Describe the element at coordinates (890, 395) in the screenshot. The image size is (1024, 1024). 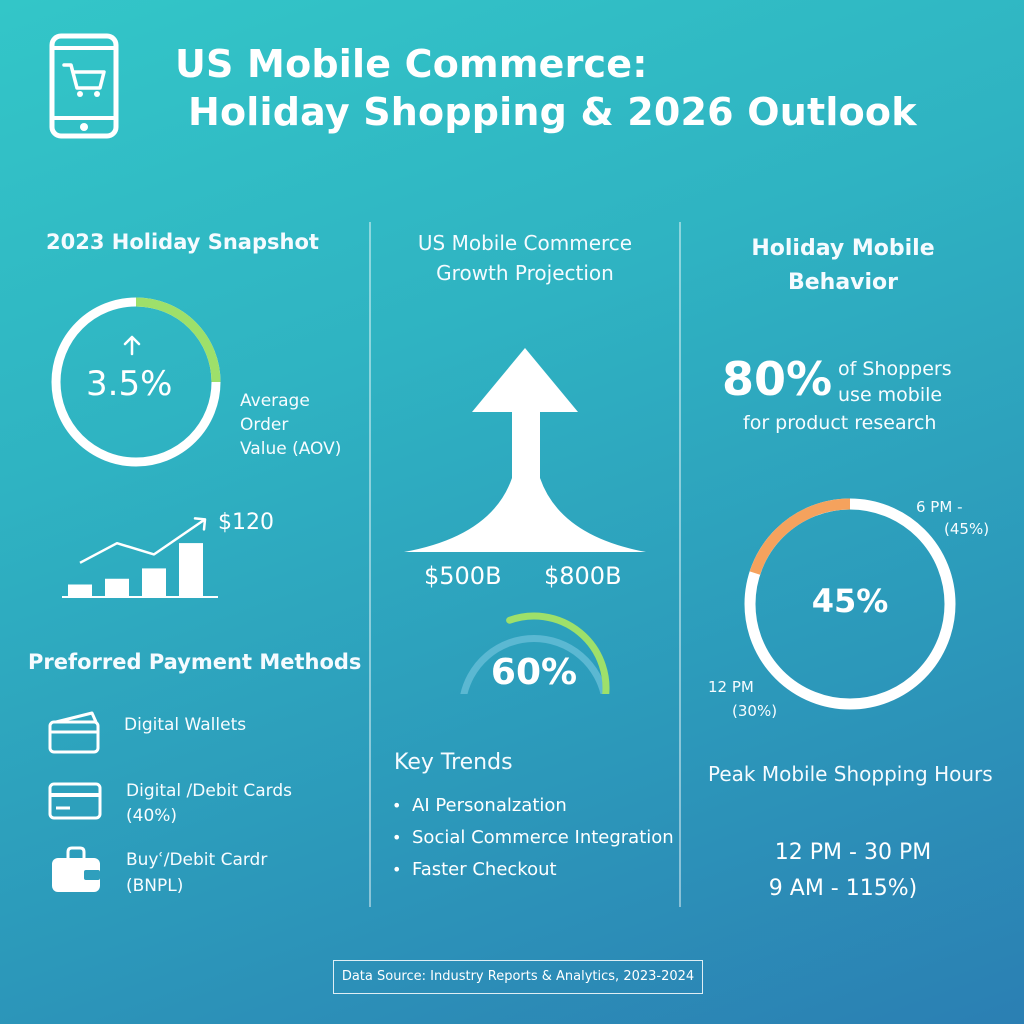
I see `research-stat-line-2: use mobile` at that location.